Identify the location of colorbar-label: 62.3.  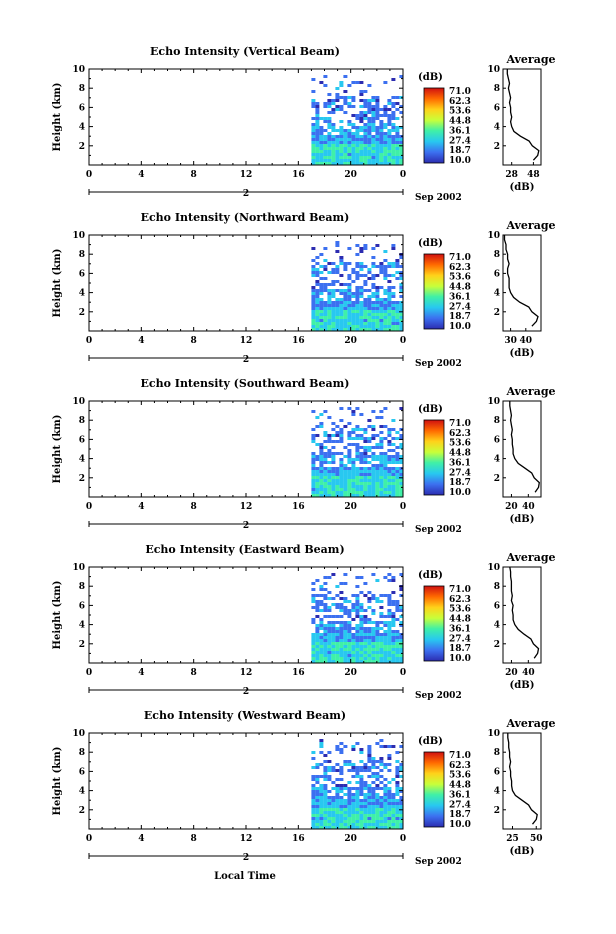
(460, 434).